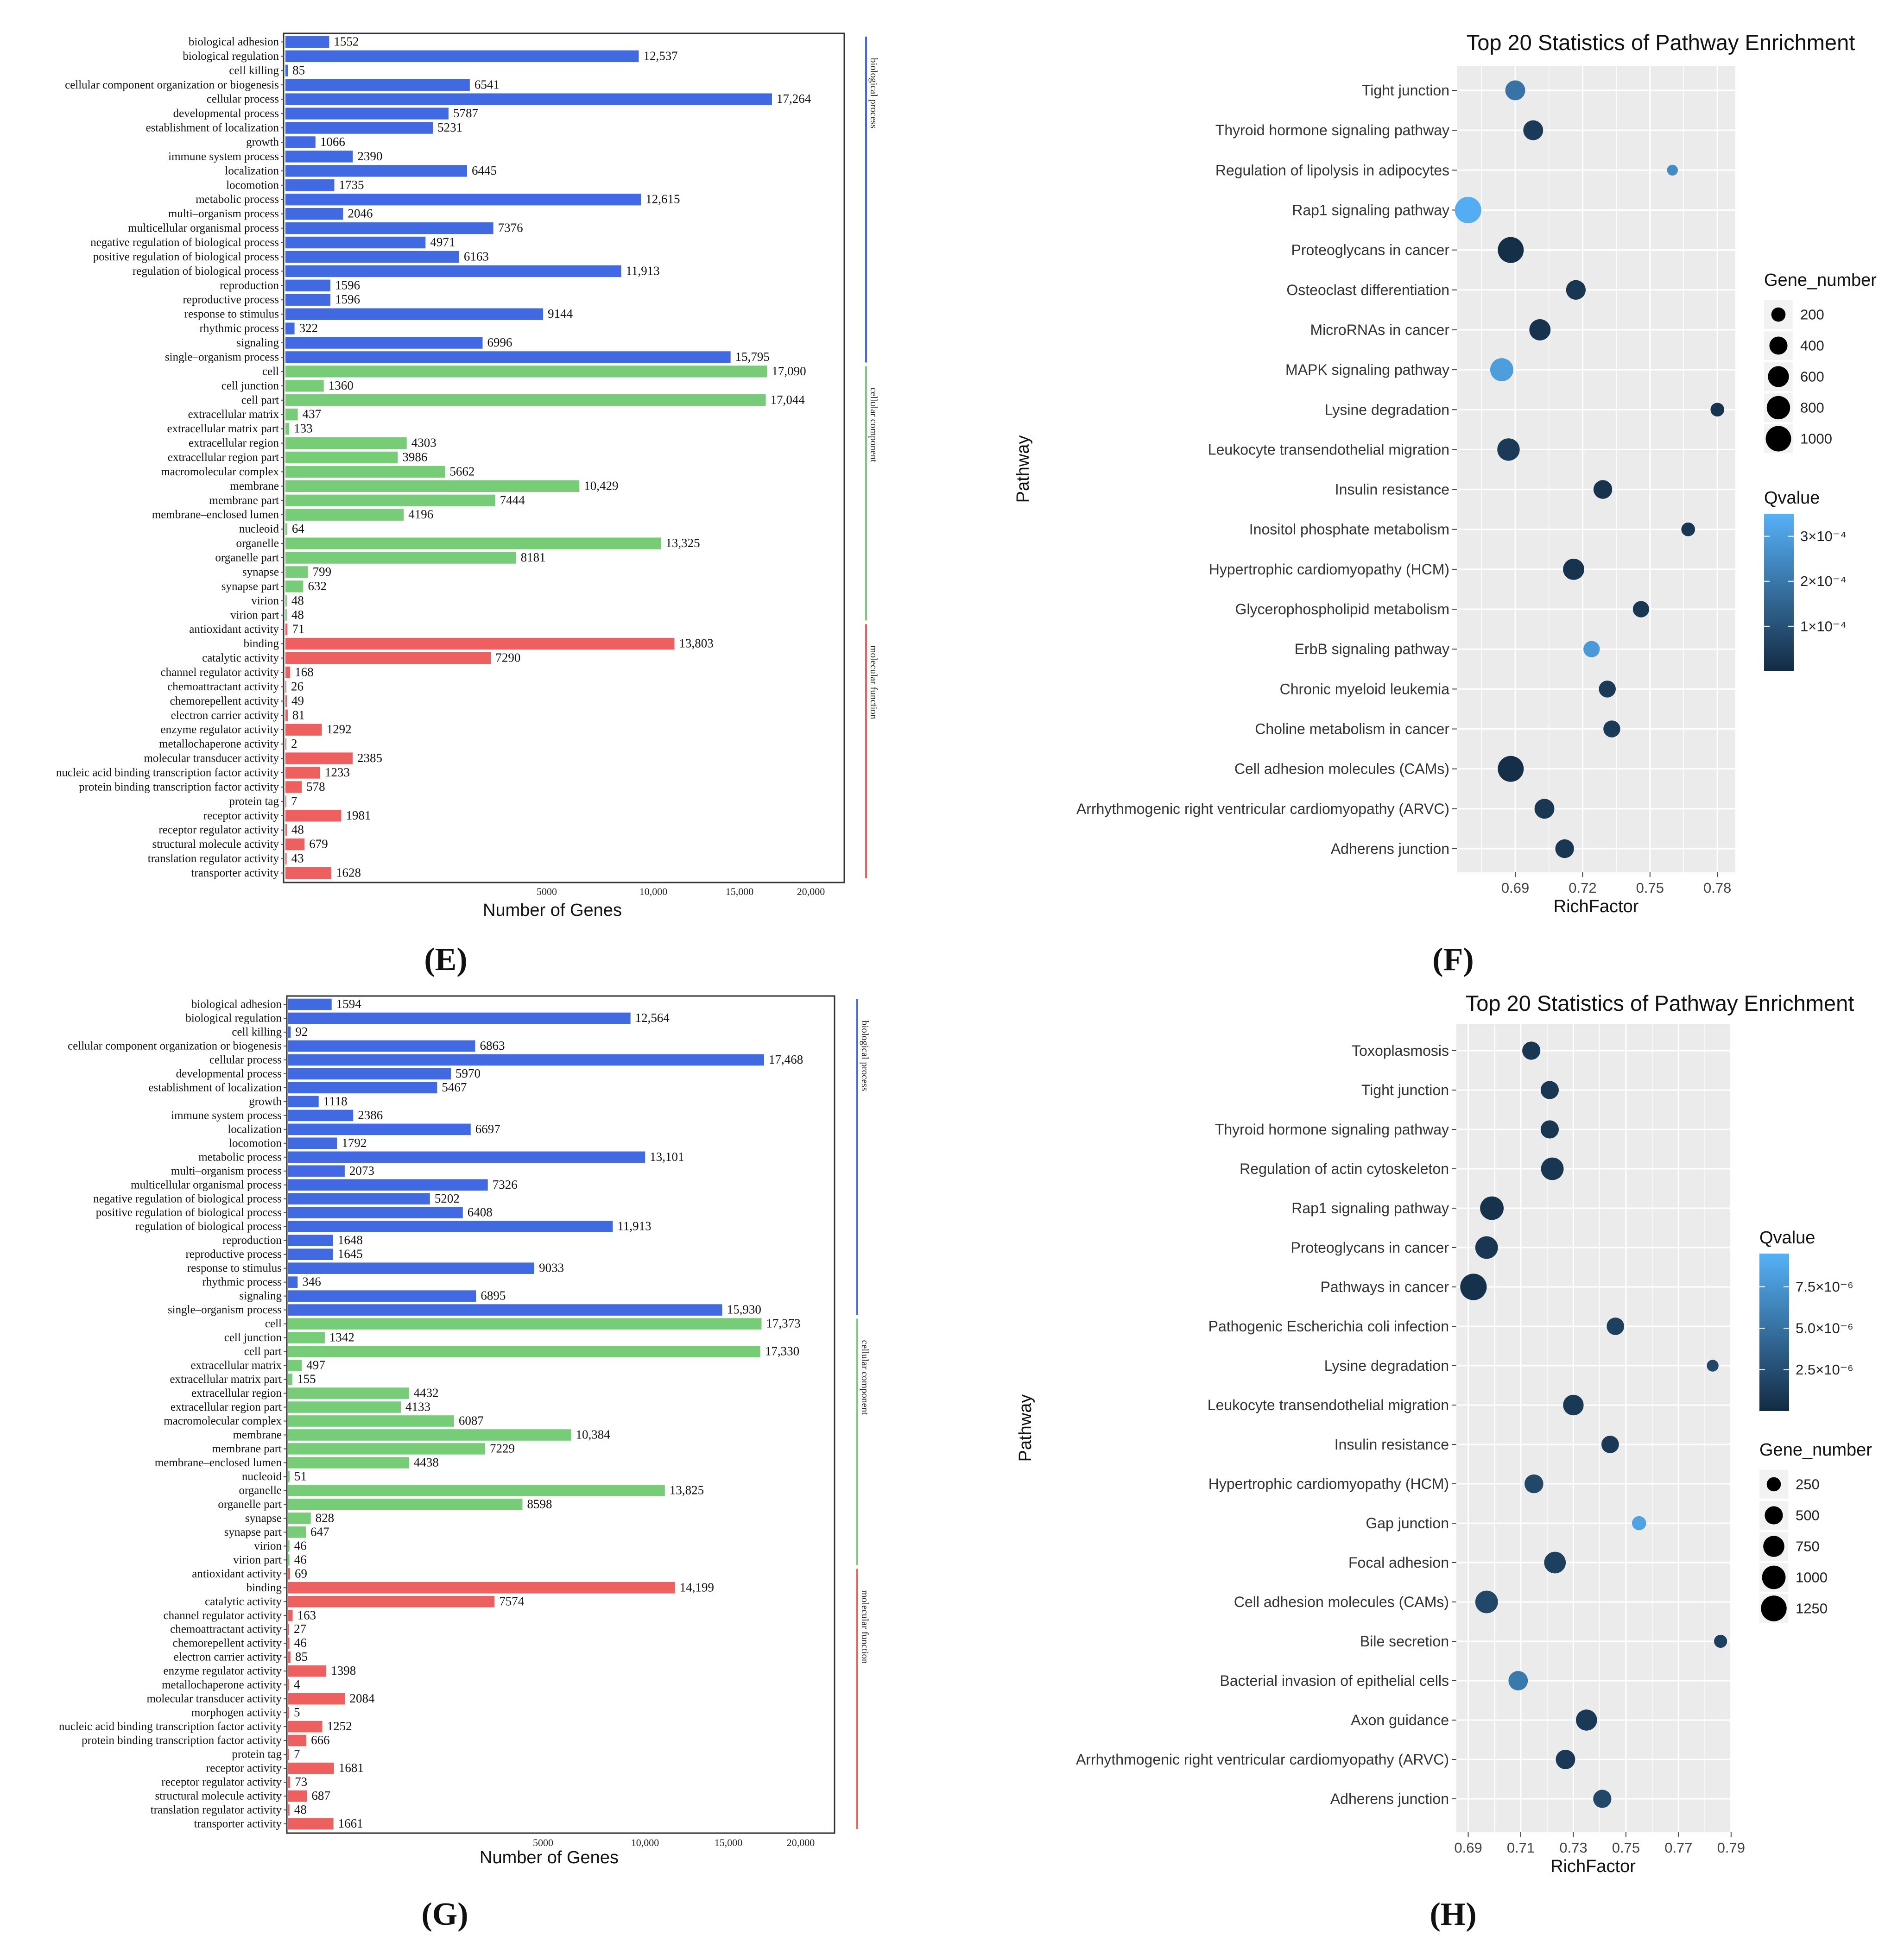 This screenshot has width=1904, height=1948. What do you see at coordinates (1367, 369) in the screenshot?
I see `pathway-label: MAPK signaling pathway` at bounding box center [1367, 369].